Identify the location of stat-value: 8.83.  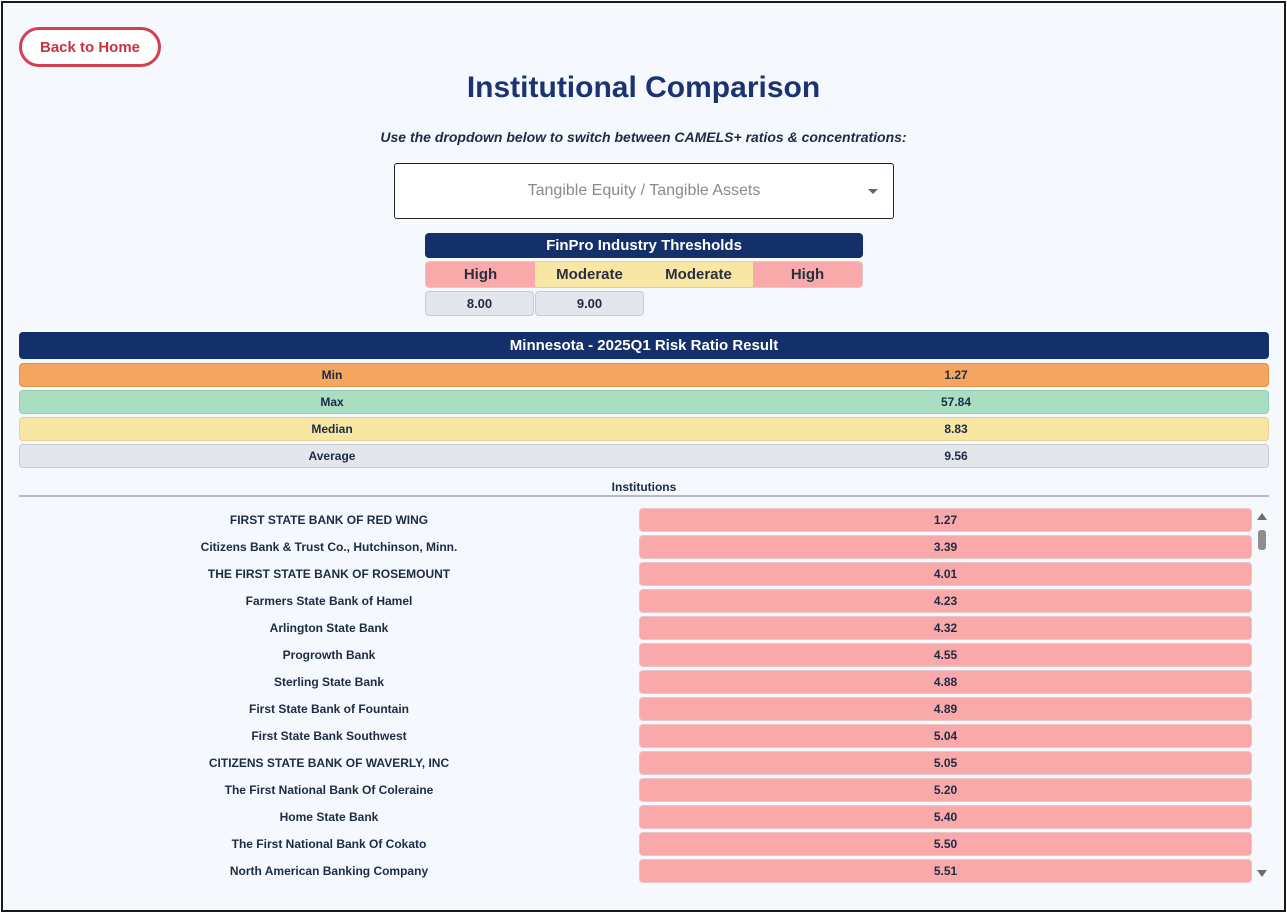
(956, 429).